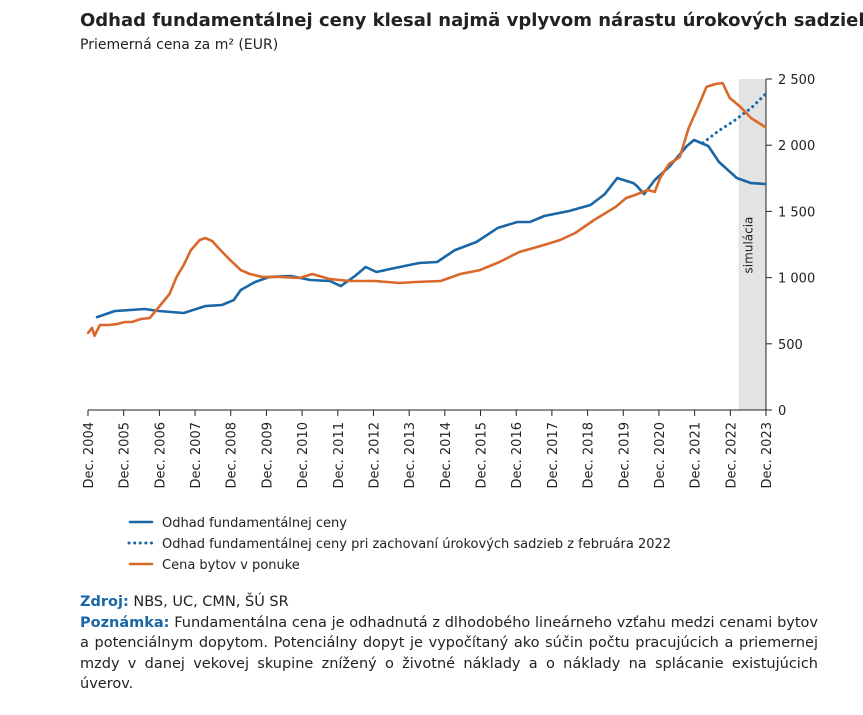  What do you see at coordinates (748, 245) in the screenshot?
I see `simulation-label: simulácia` at bounding box center [748, 245].